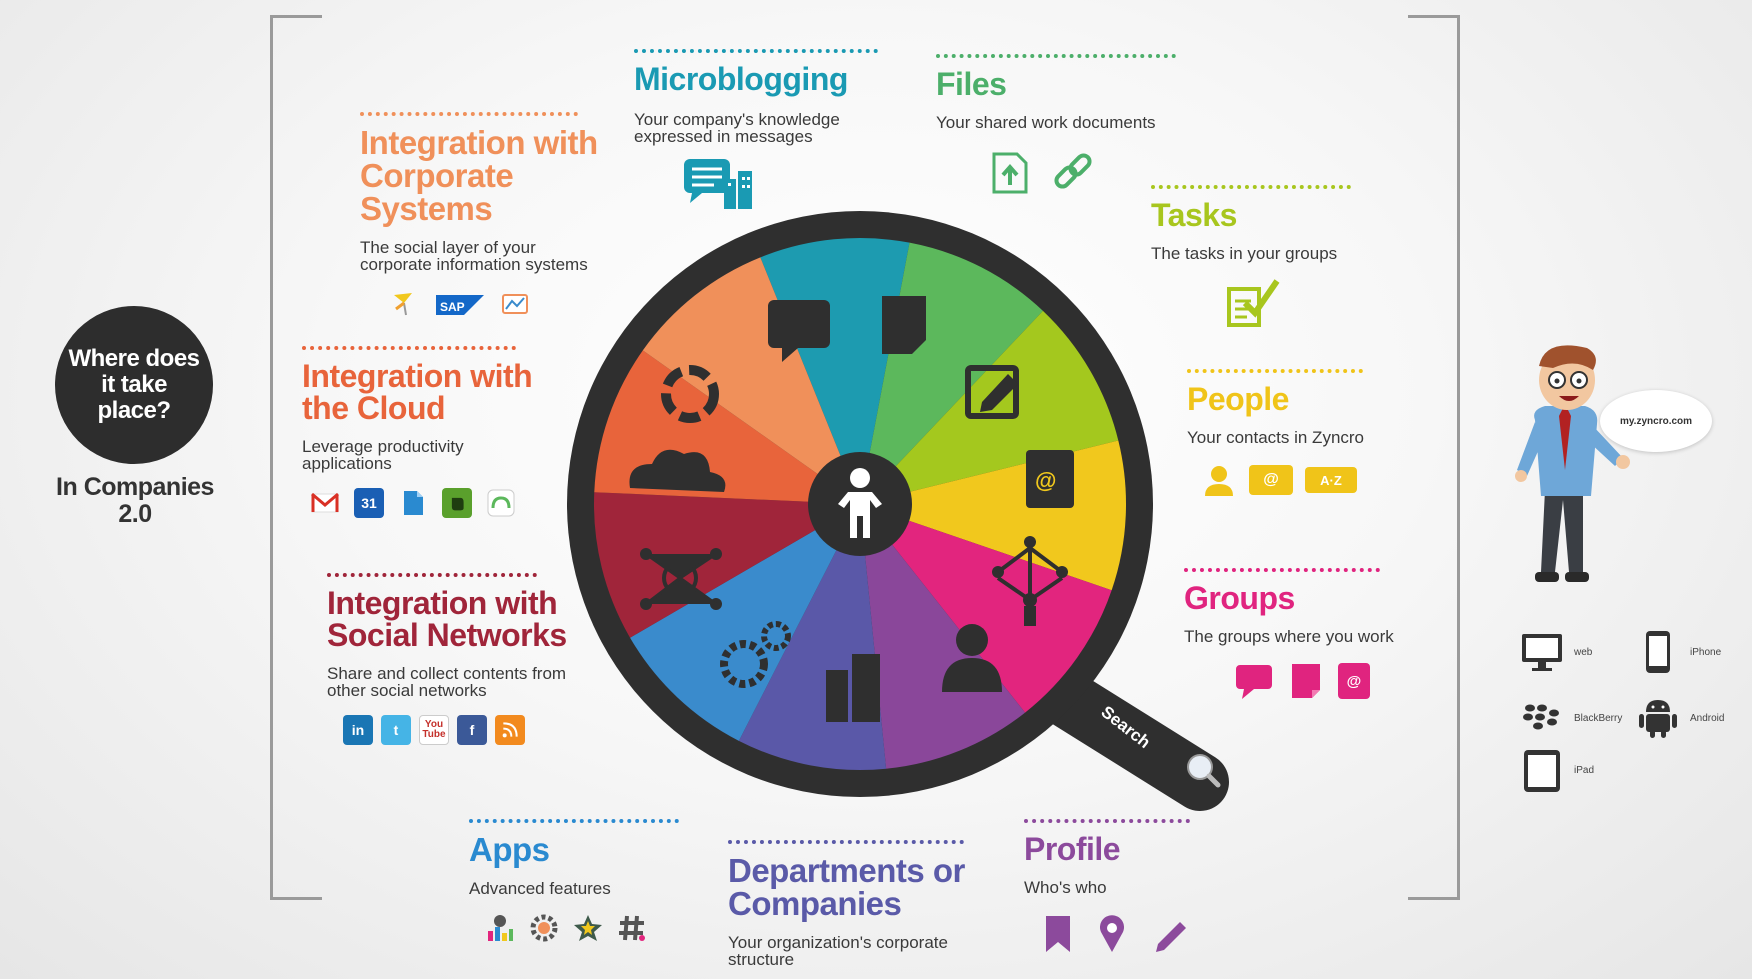 The image size is (1752, 979). What do you see at coordinates (1276, 437) in the screenshot?
I see `section-desc: Your contacts in Zyncro` at bounding box center [1276, 437].